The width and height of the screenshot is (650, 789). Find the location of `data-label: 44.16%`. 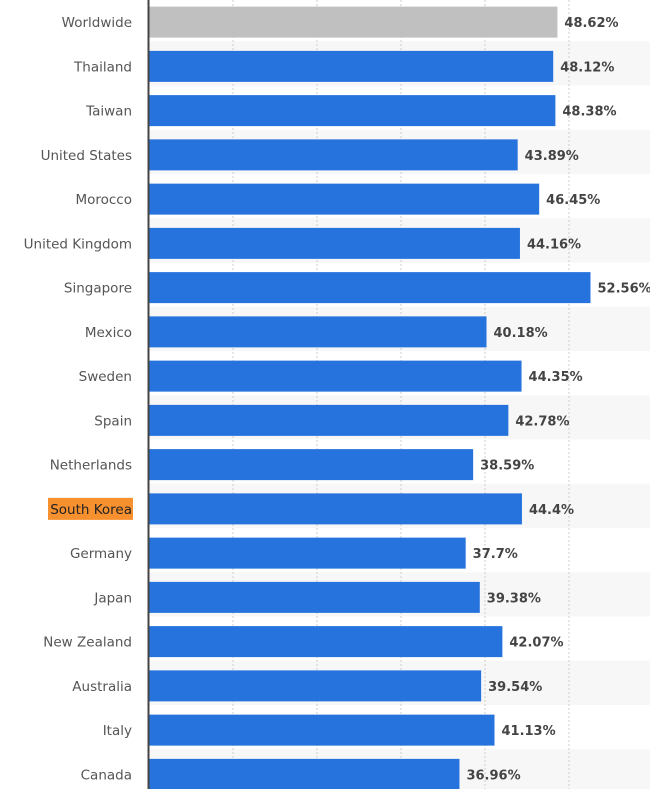

data-label: 44.16% is located at coordinates (554, 244).